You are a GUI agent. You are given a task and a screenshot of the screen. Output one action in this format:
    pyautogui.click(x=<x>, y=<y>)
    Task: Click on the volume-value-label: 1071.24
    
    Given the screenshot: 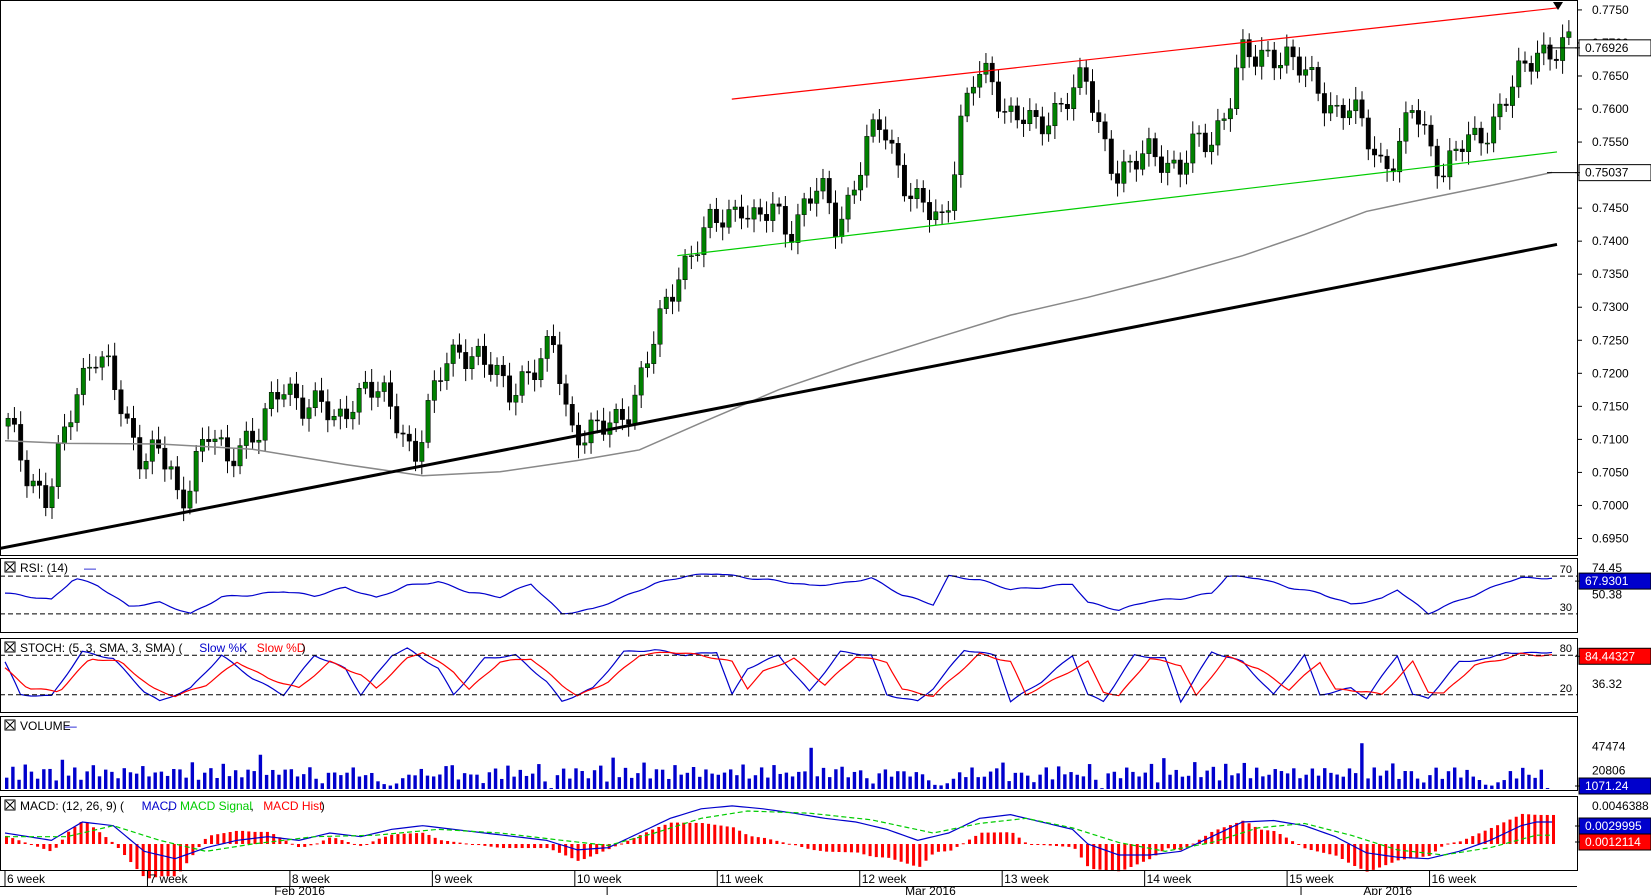 What is the action you would take?
    pyautogui.click(x=1607, y=786)
    